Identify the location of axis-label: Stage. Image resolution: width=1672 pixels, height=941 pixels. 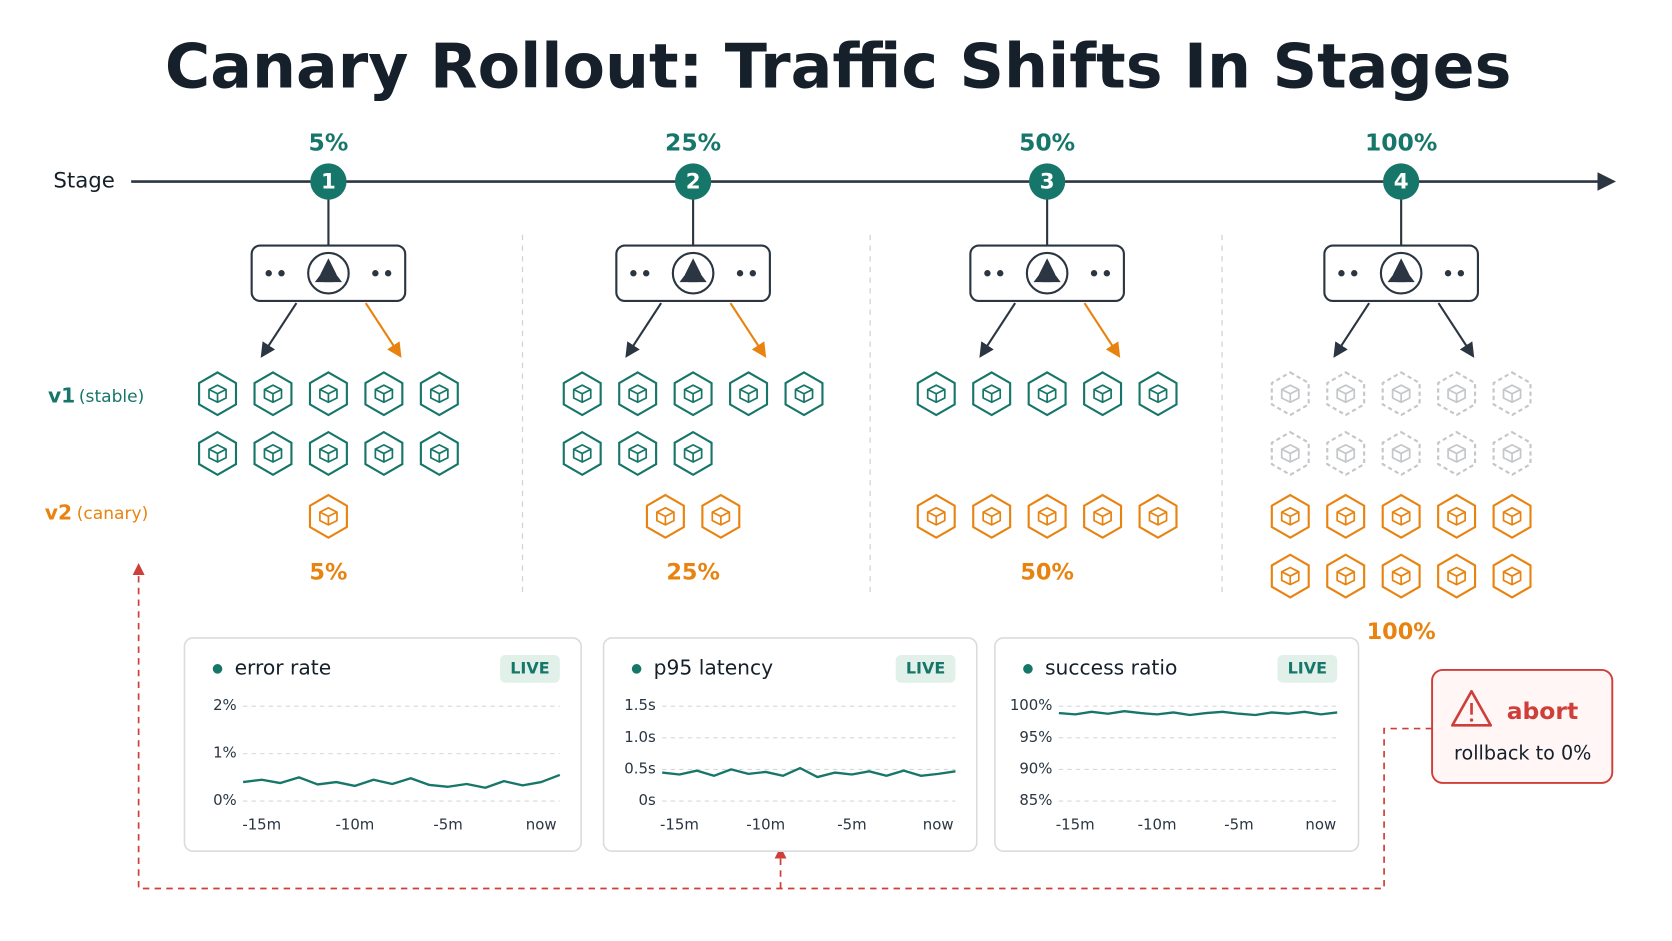
(84, 181).